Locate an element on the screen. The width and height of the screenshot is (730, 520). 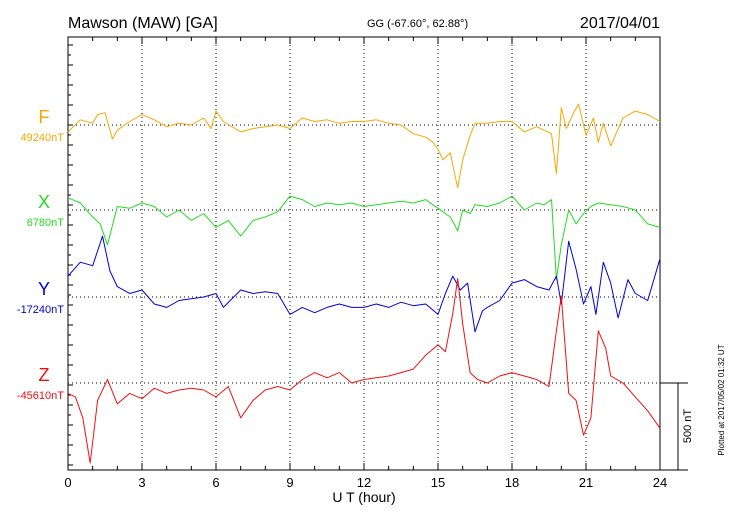
baseline-label-f: 49240nT is located at coordinates (43, 138).